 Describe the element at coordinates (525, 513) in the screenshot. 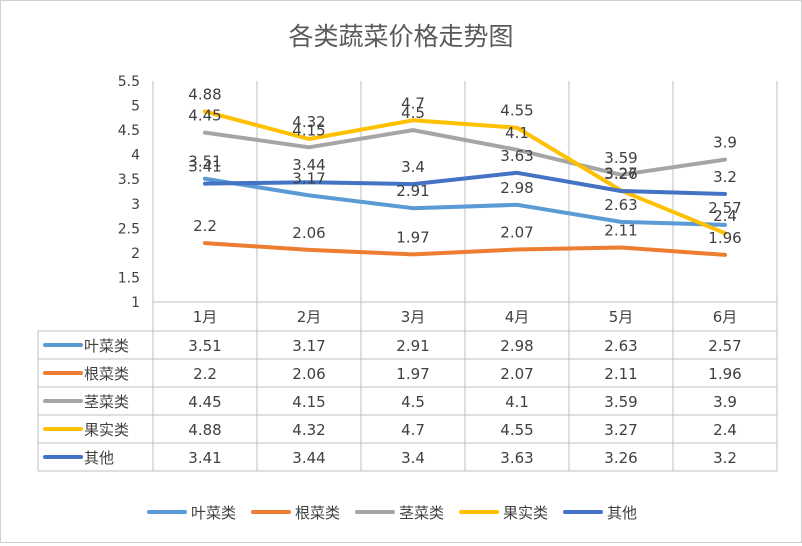

I see `legend-label: 果实类` at that location.